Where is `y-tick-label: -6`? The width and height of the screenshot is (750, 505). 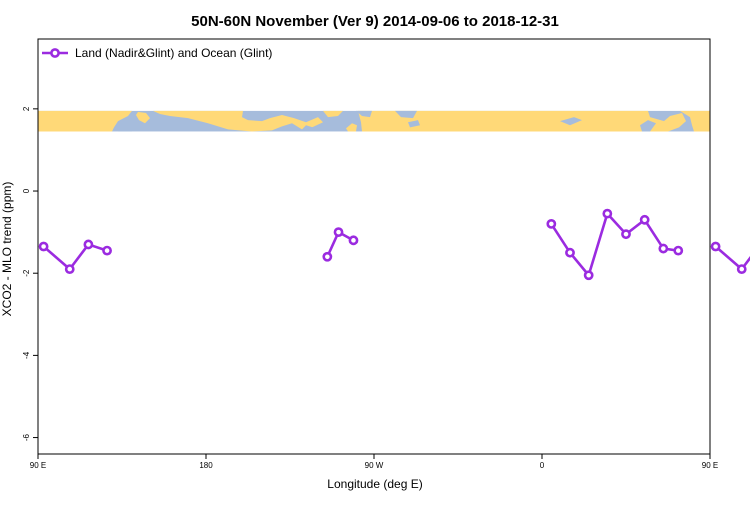
y-tick-label: -6 is located at coordinates (26, 437).